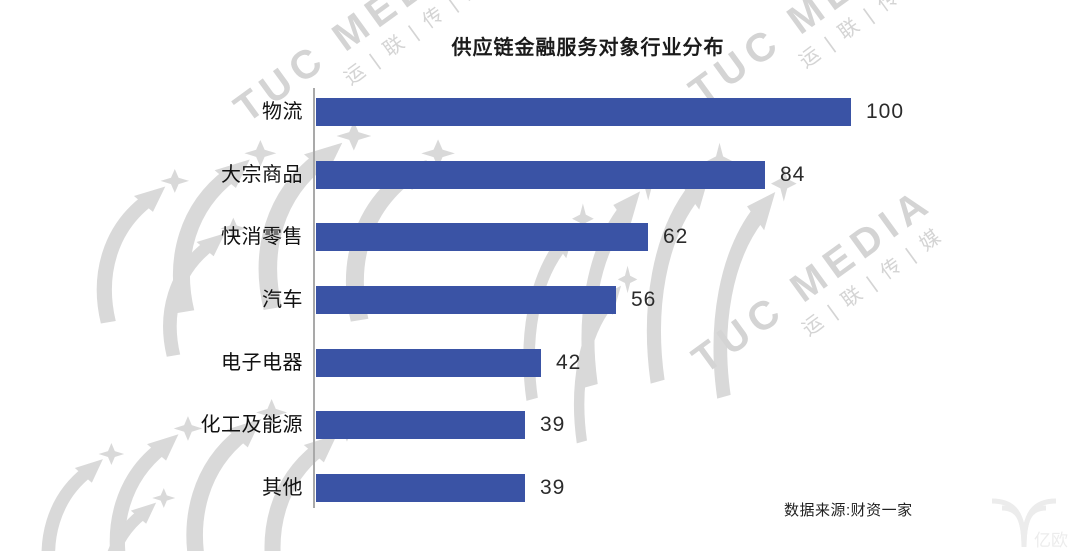 This screenshot has width=1080, height=551. What do you see at coordinates (644, 299) in the screenshot?
I see `value-label: 56` at bounding box center [644, 299].